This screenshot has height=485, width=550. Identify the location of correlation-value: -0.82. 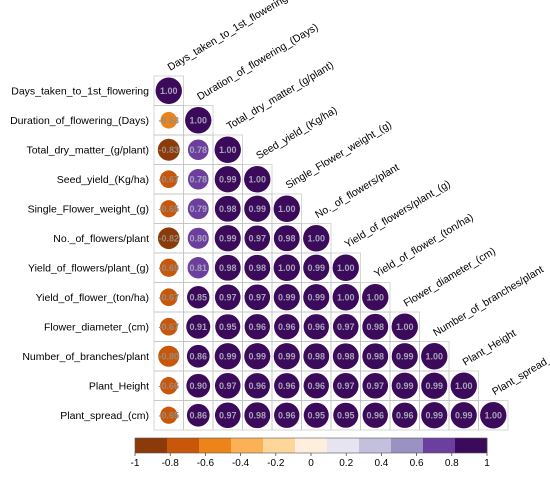
(168, 238).